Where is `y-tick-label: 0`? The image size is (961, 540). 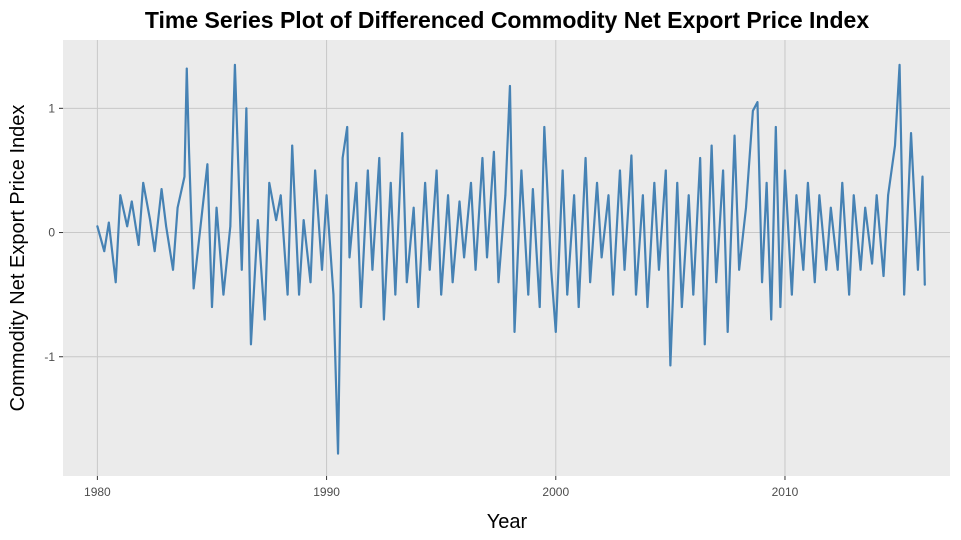
y-tick-label: 0 is located at coordinates (51, 233).